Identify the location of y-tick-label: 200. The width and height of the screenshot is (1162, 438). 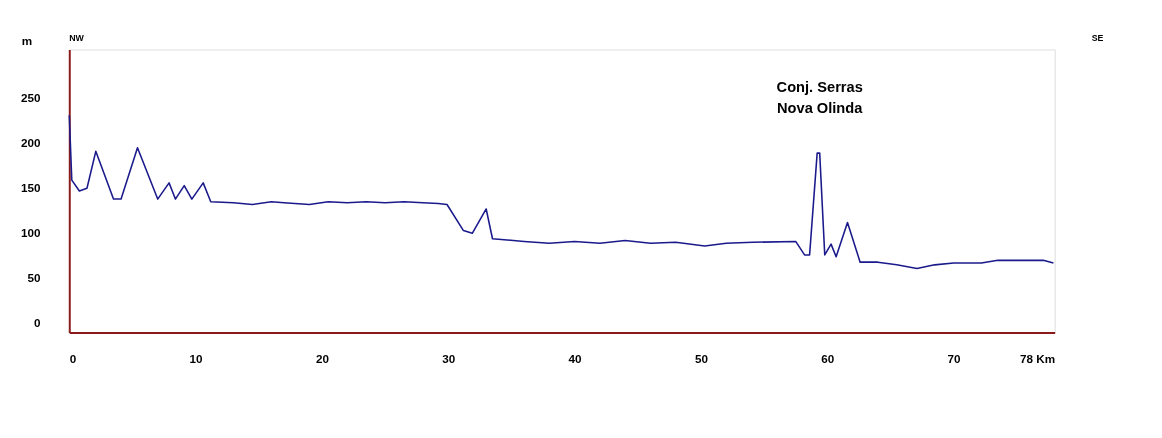
(30, 142).